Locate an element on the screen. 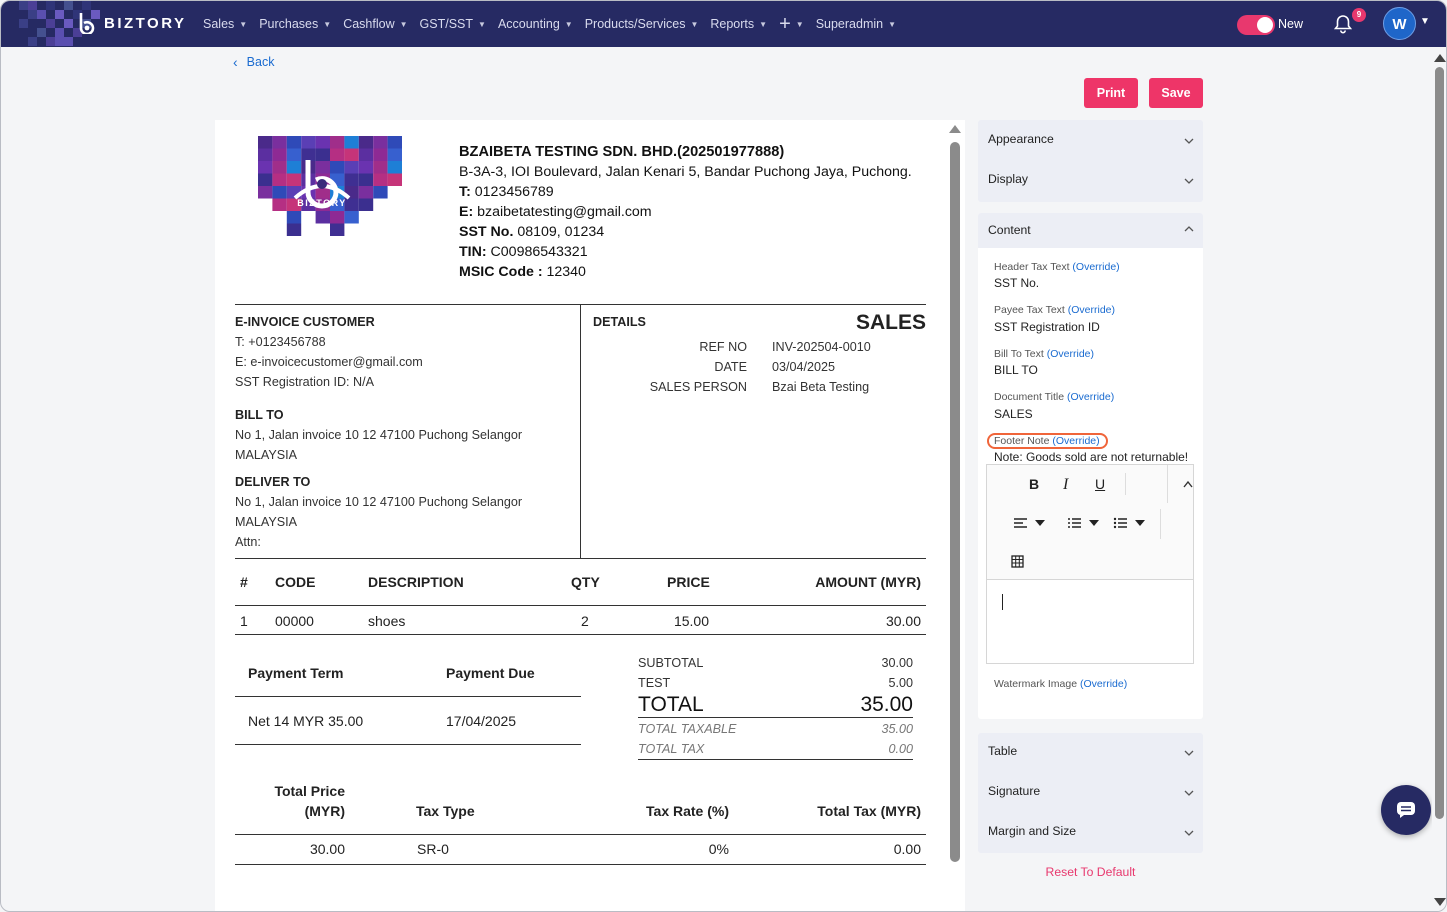 The image size is (1447, 912). chat-widget-button is located at coordinates (1406, 810).